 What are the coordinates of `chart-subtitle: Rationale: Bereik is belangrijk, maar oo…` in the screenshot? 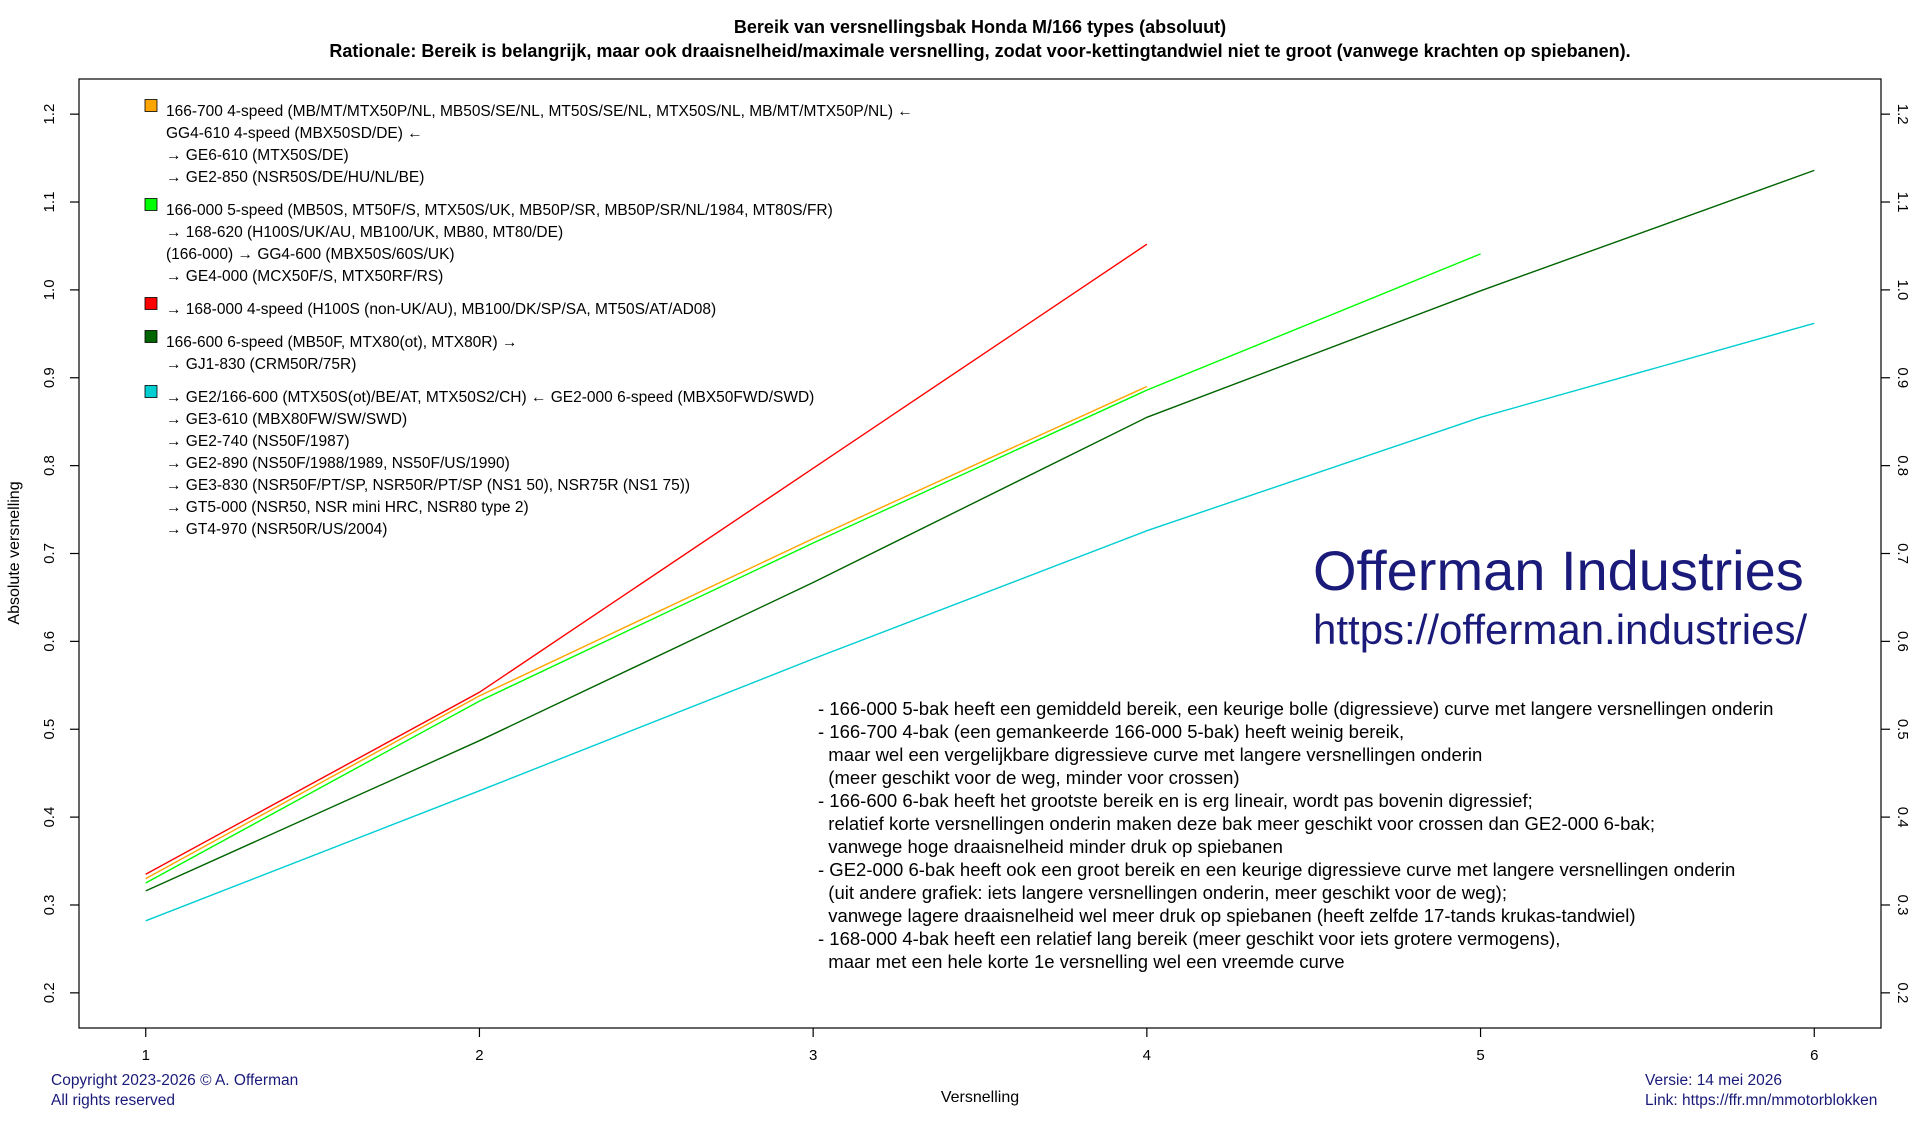 It's located at (979, 51).